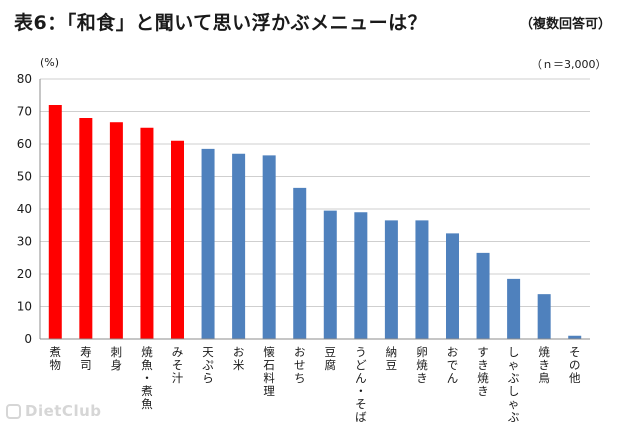 Image resolution: width=640 pixels, height=434 pixels. Describe the element at coordinates (50, 62) in the screenshot. I see `y-axis-unit-label: (%)` at that location.